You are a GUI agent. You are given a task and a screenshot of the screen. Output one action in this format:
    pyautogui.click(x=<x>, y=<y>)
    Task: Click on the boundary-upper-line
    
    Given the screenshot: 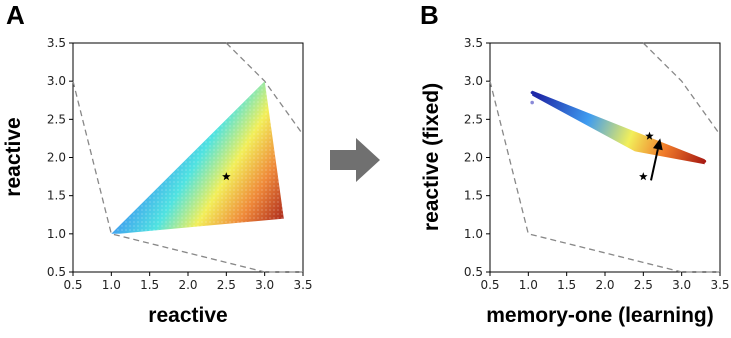 What is the action you would take?
    pyautogui.click(x=681, y=88)
    